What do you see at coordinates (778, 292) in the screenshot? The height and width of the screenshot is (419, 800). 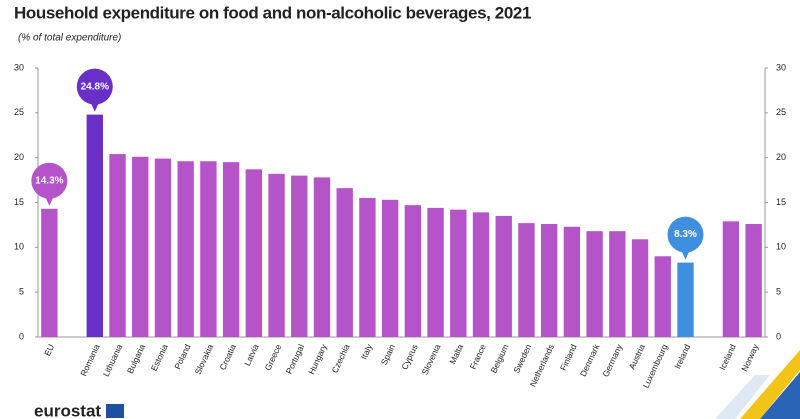 I see `y2-tick-label: 5` at bounding box center [778, 292].